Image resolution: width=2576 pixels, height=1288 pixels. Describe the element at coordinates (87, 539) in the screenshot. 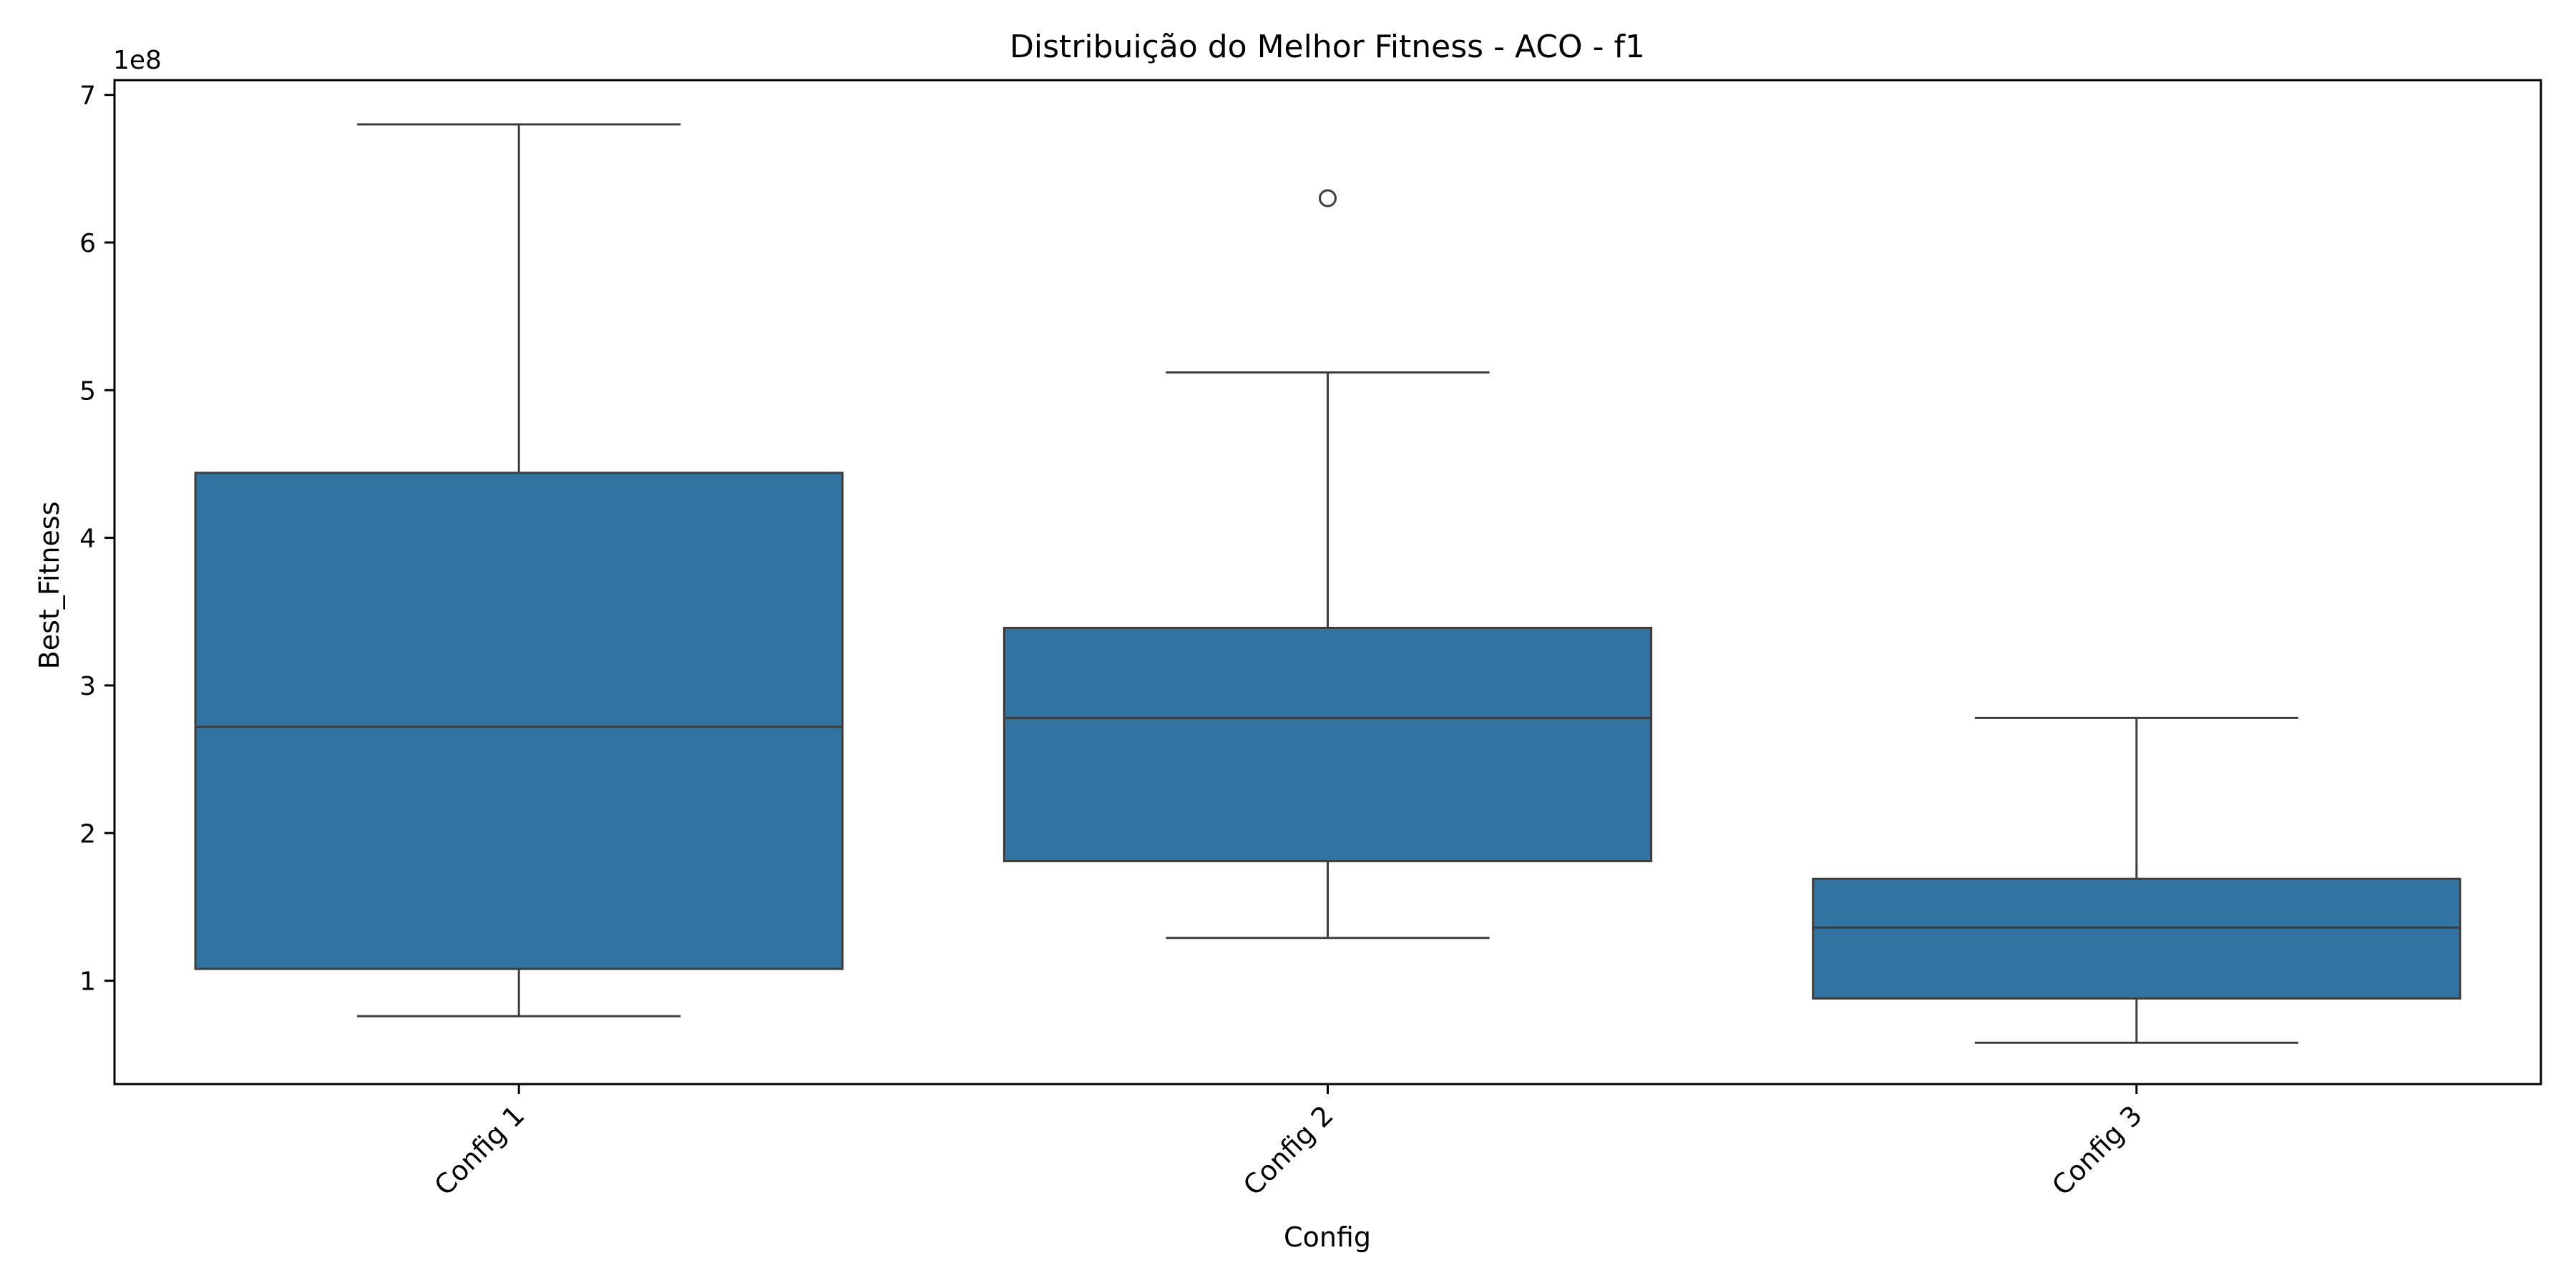

I see `y-tick-label: 4` at that location.